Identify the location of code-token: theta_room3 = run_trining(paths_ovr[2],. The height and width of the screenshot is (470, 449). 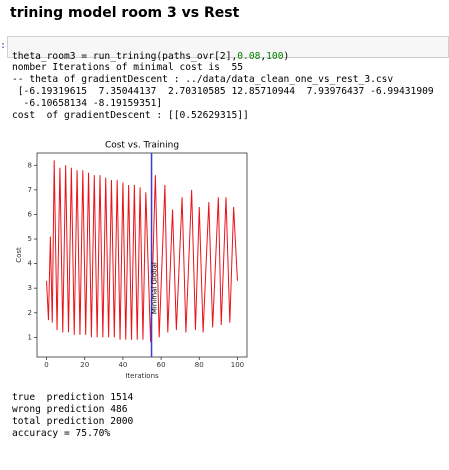
(125, 56).